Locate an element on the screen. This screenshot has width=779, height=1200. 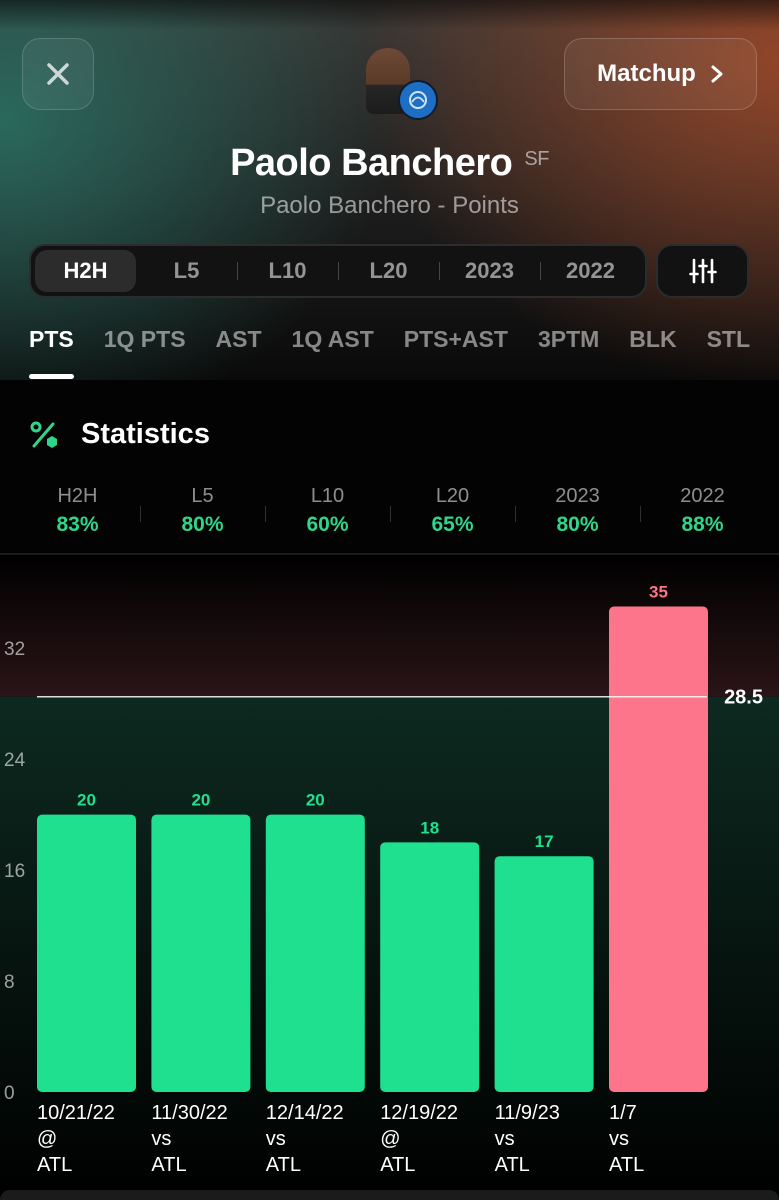
stat-tab-1q-ast: 1Q AST is located at coordinates (332, 339).